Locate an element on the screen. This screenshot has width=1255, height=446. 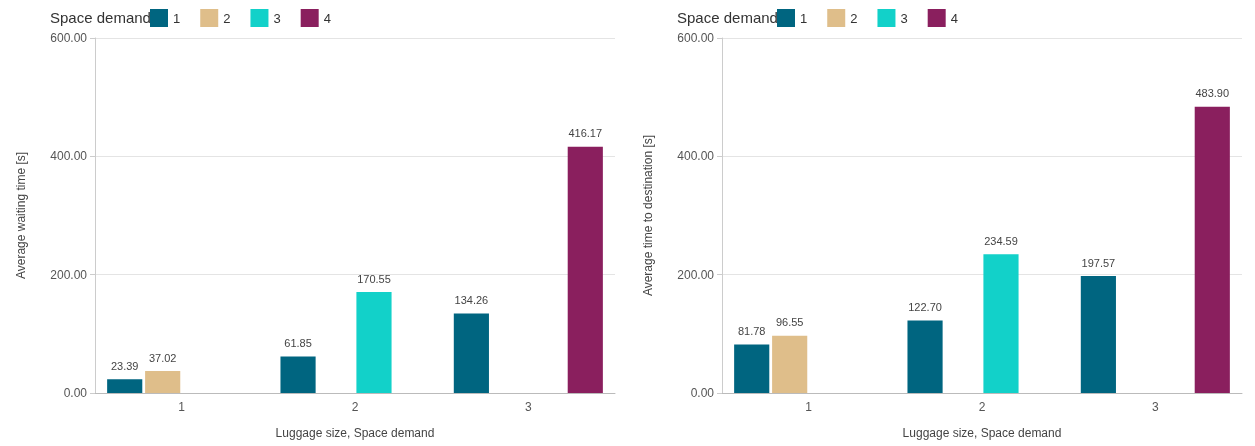
data-label: 197.57 is located at coordinates (1098, 262).